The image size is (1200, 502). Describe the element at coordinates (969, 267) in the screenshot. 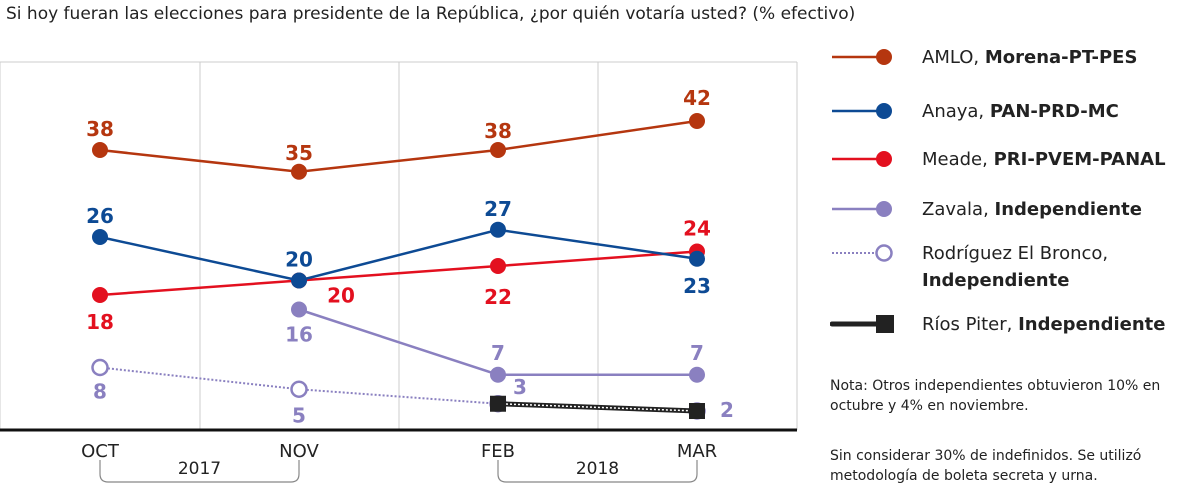

I see `legend-item: Rodríguez El Bronco, Independiente` at that location.